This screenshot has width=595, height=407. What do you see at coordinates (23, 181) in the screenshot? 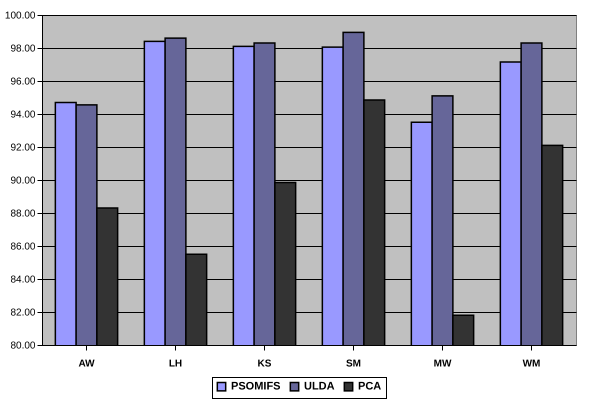
I see `y-tick-label: 90.00` at bounding box center [23, 181].